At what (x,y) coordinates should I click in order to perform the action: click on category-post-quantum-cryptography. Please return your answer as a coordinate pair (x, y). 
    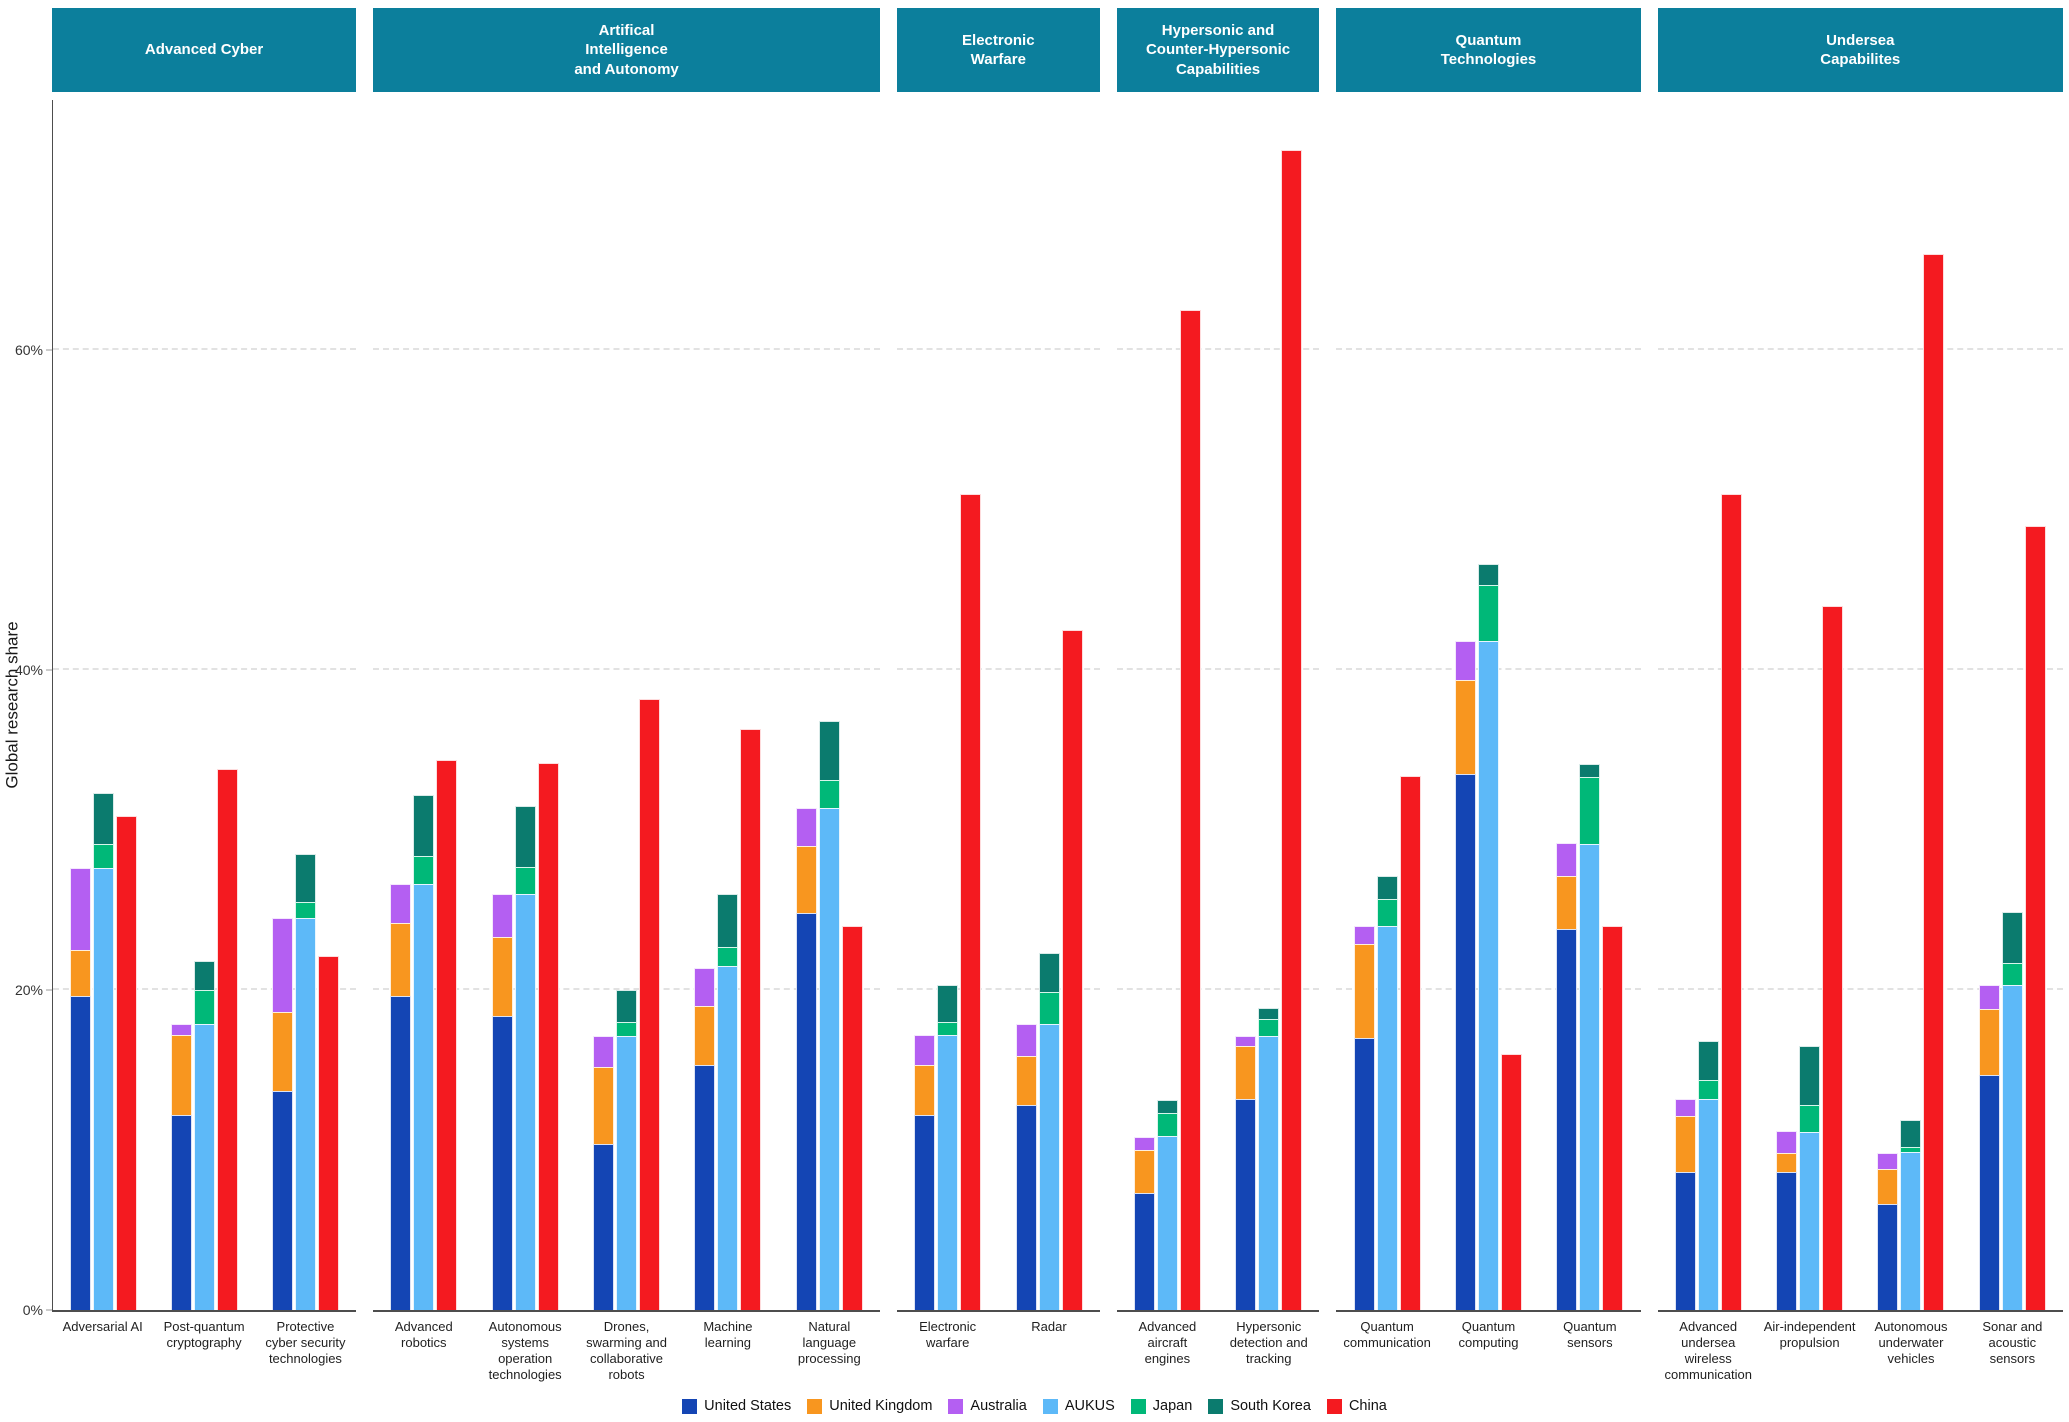
    Looking at the image, I should click on (204, 705).